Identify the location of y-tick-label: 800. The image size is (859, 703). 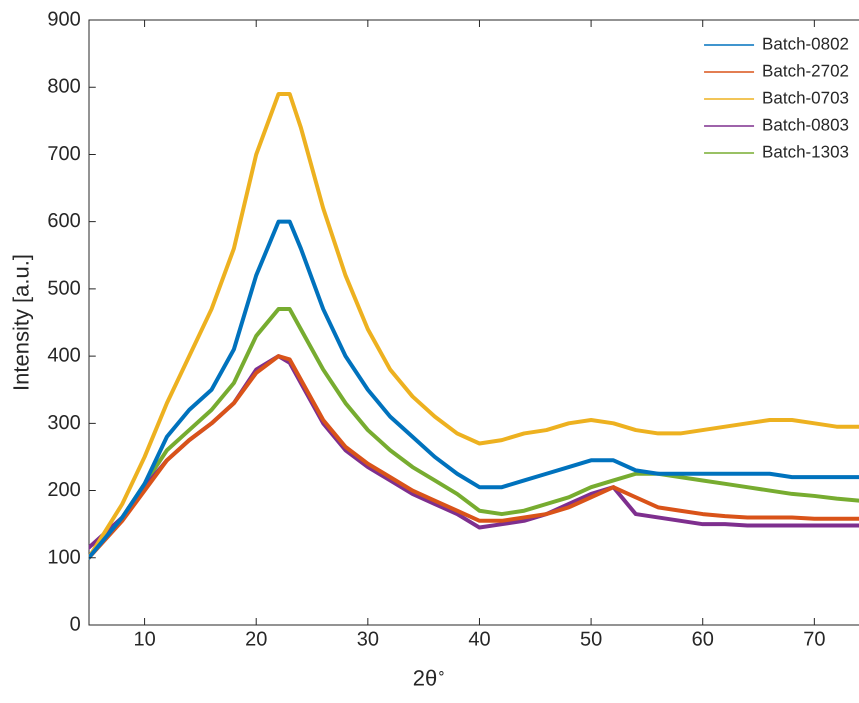
(64, 87).